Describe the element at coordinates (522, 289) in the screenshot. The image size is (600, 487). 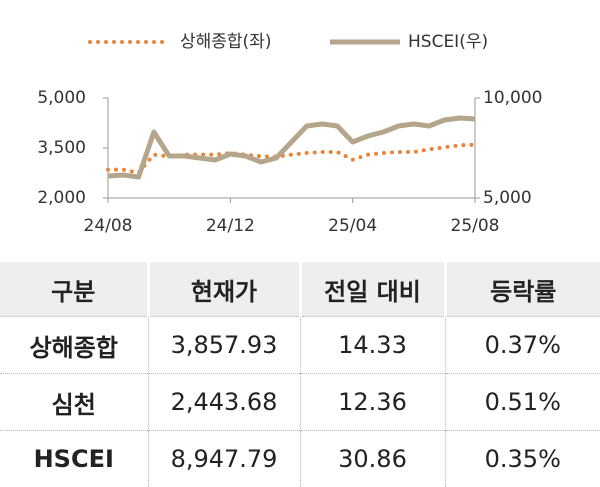
I see `header-cell: 등락률` at that location.